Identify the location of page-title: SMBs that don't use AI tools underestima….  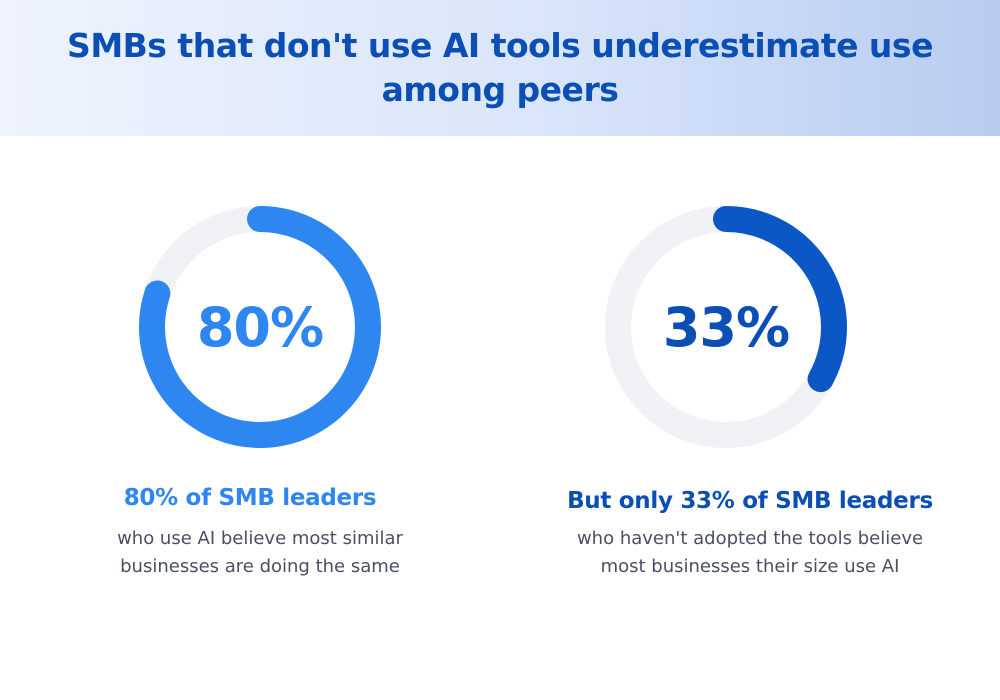
(500, 67).